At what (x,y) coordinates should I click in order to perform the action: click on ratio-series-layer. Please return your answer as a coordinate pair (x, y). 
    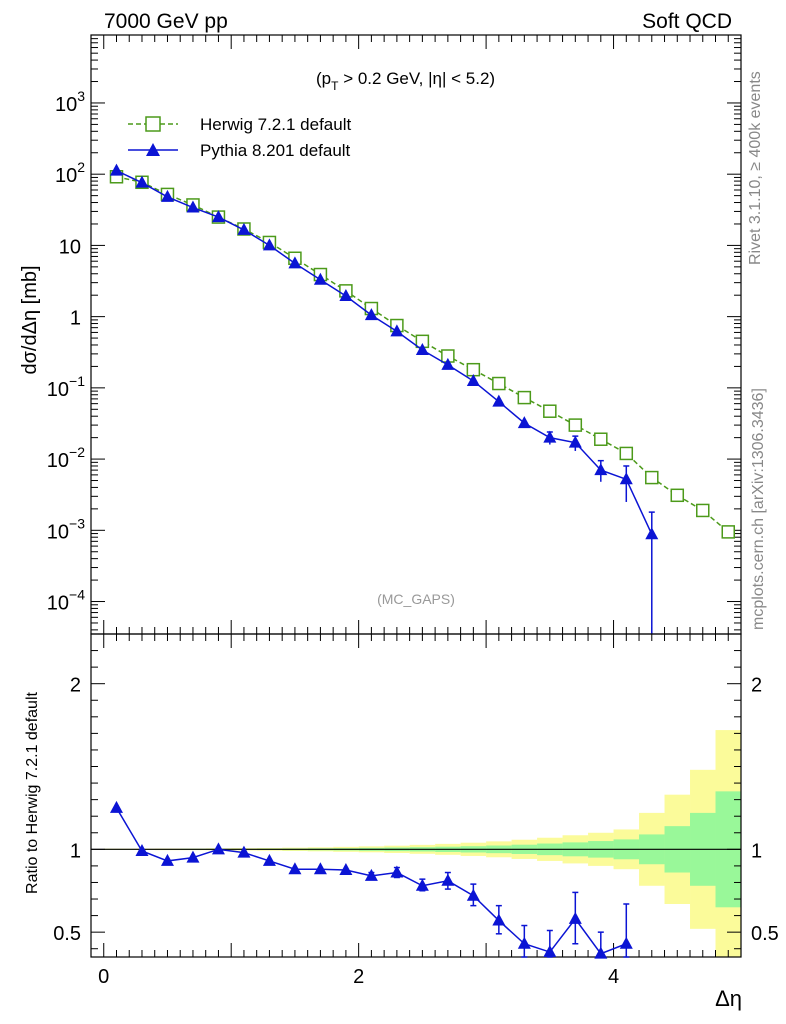
    Looking at the image, I should click on (371, 879).